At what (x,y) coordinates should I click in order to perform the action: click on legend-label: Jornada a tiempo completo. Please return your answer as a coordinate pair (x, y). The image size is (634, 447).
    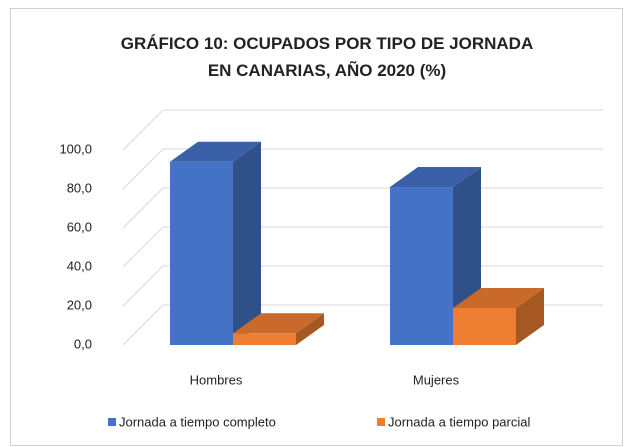
    Looking at the image, I should click on (197, 421).